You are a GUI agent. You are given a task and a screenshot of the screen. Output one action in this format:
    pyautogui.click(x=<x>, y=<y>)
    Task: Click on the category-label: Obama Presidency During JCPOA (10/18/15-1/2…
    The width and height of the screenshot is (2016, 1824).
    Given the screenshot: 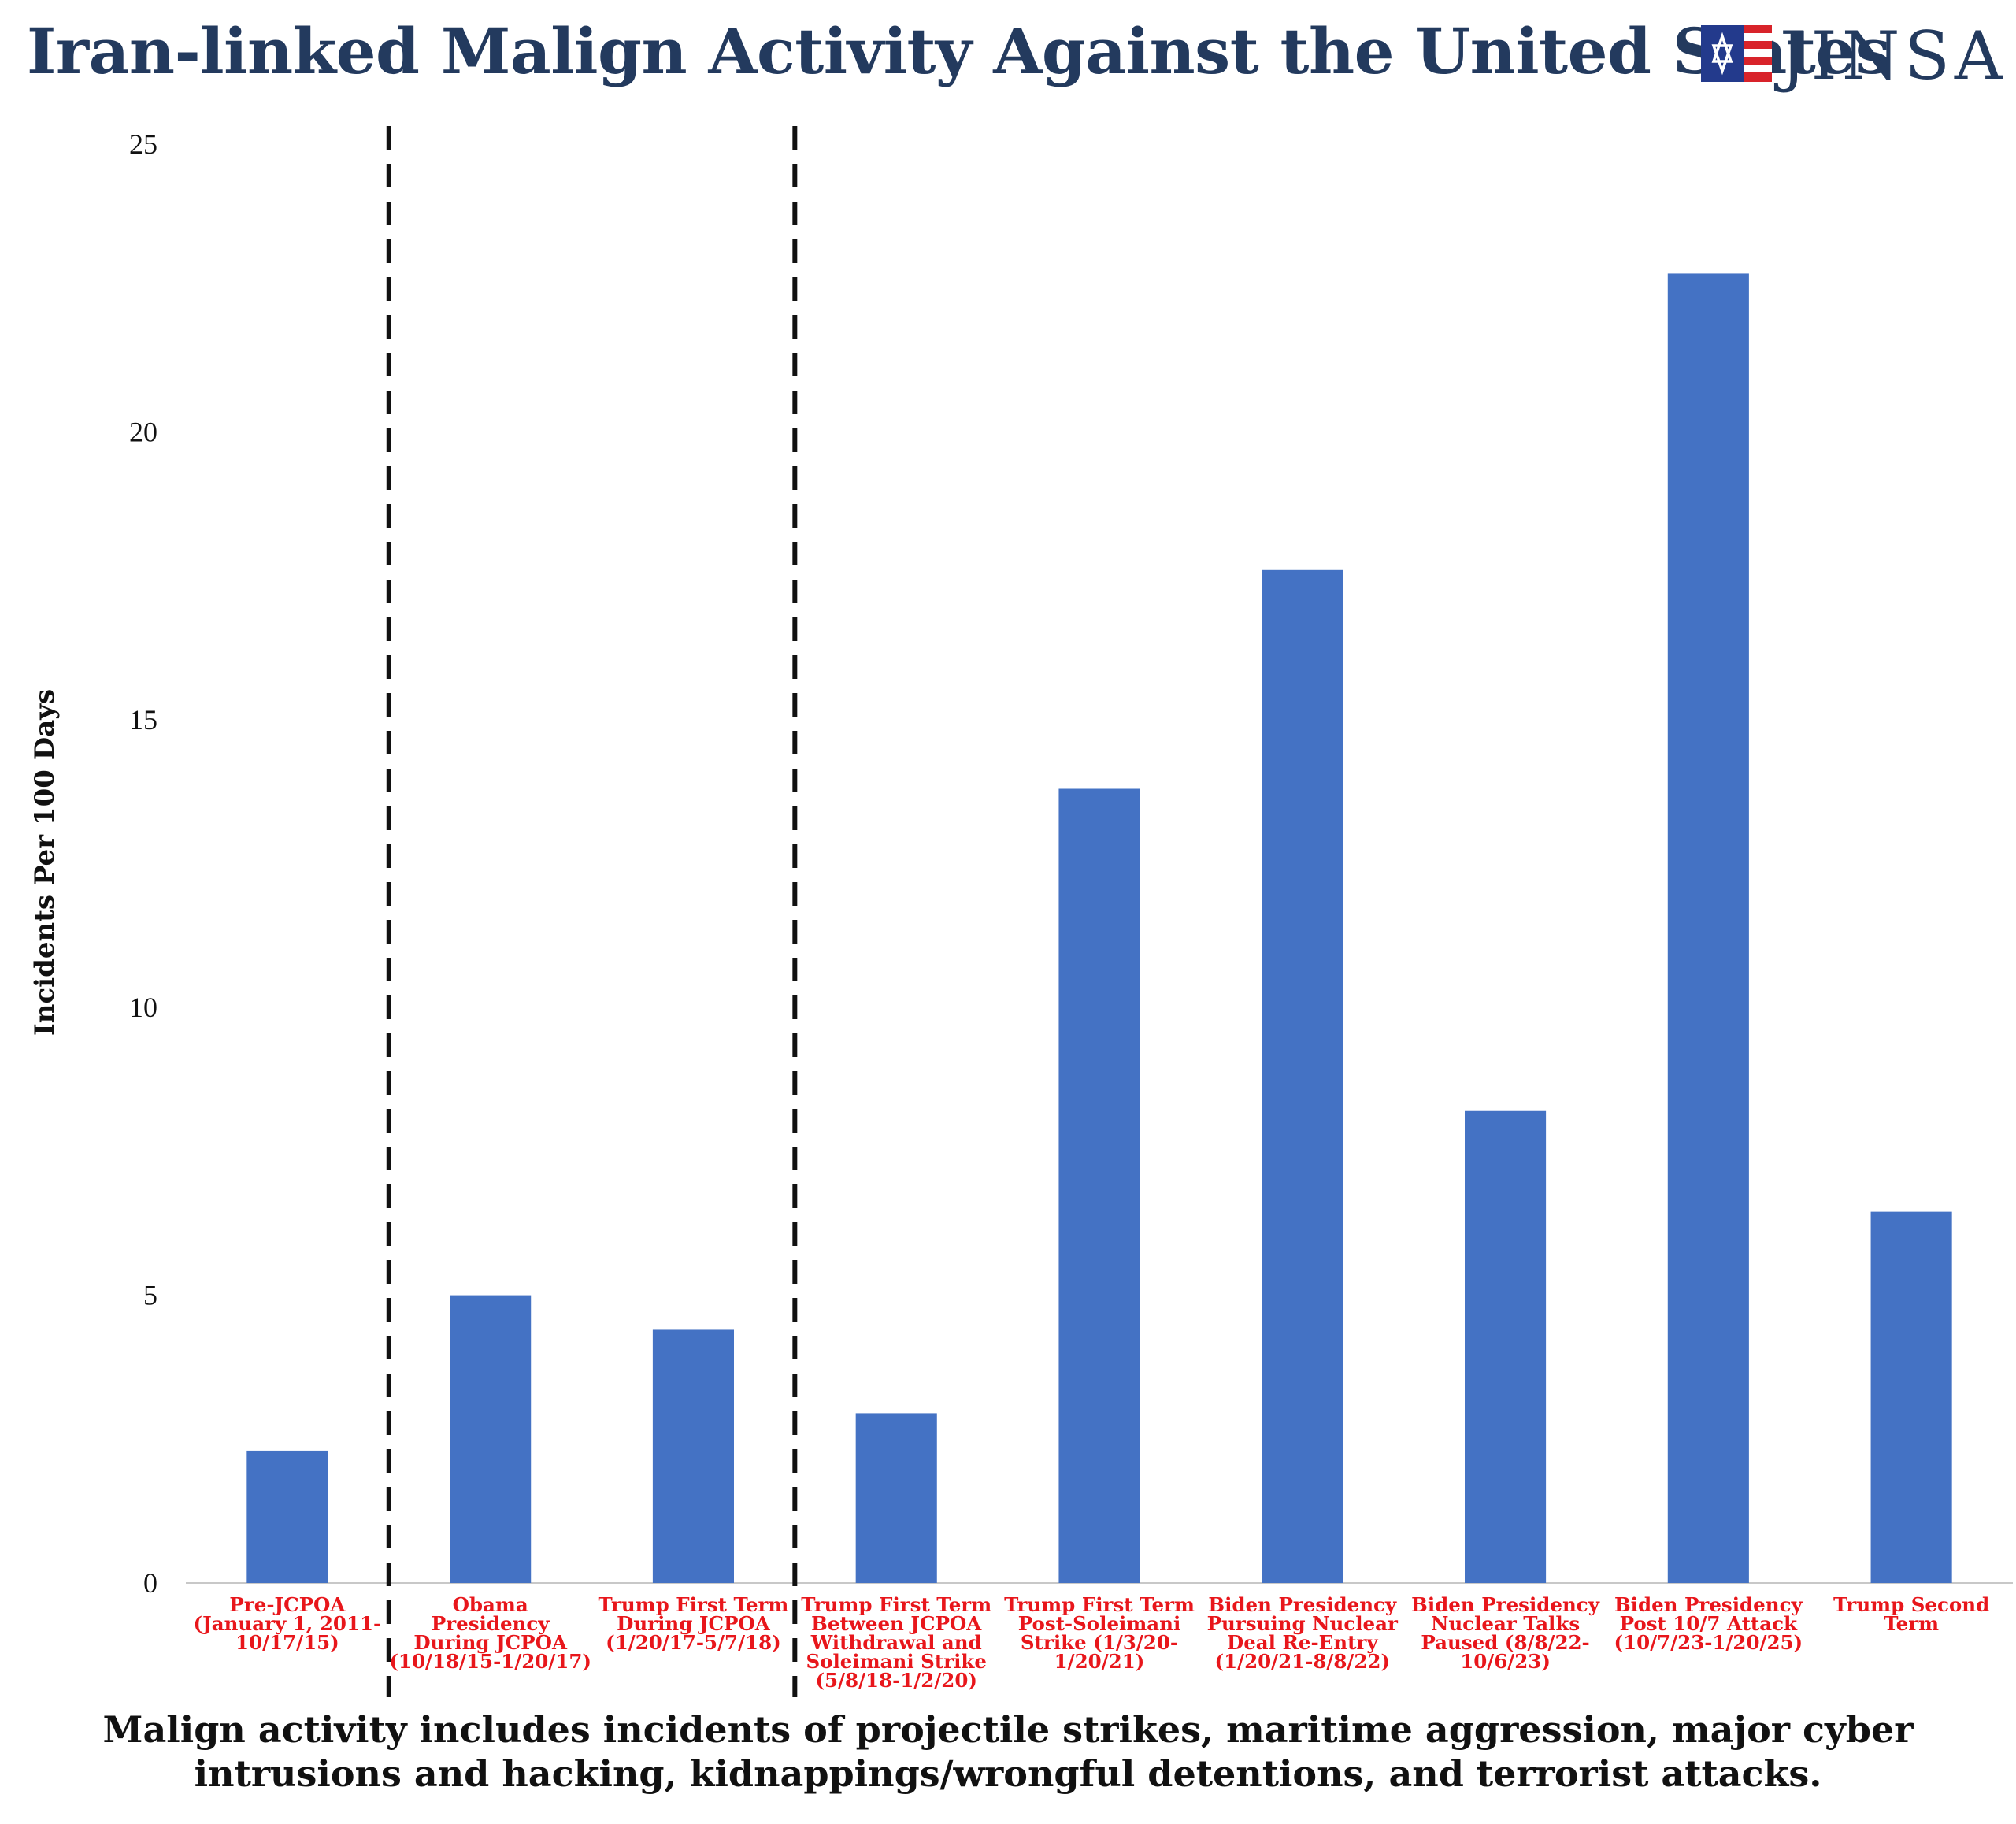 What is the action you would take?
    pyautogui.click(x=490, y=1633)
    